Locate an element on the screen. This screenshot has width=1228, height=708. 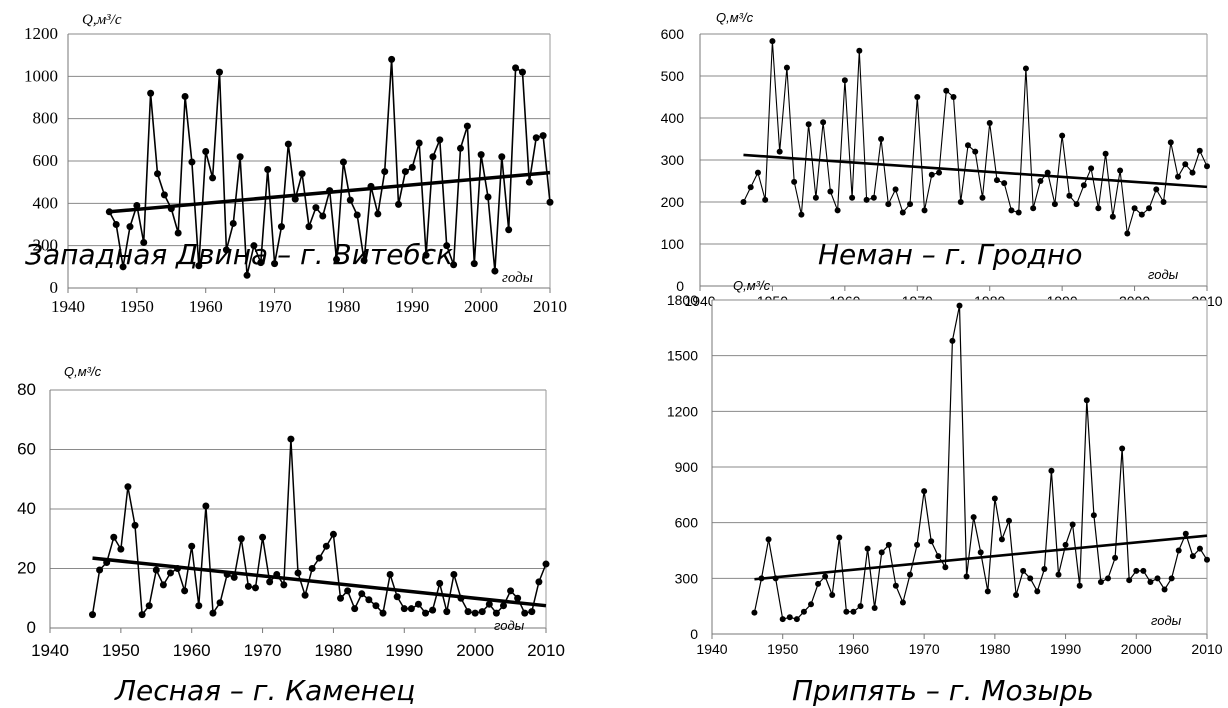
y-tick-label: 800 is located at coordinates (46, 118).